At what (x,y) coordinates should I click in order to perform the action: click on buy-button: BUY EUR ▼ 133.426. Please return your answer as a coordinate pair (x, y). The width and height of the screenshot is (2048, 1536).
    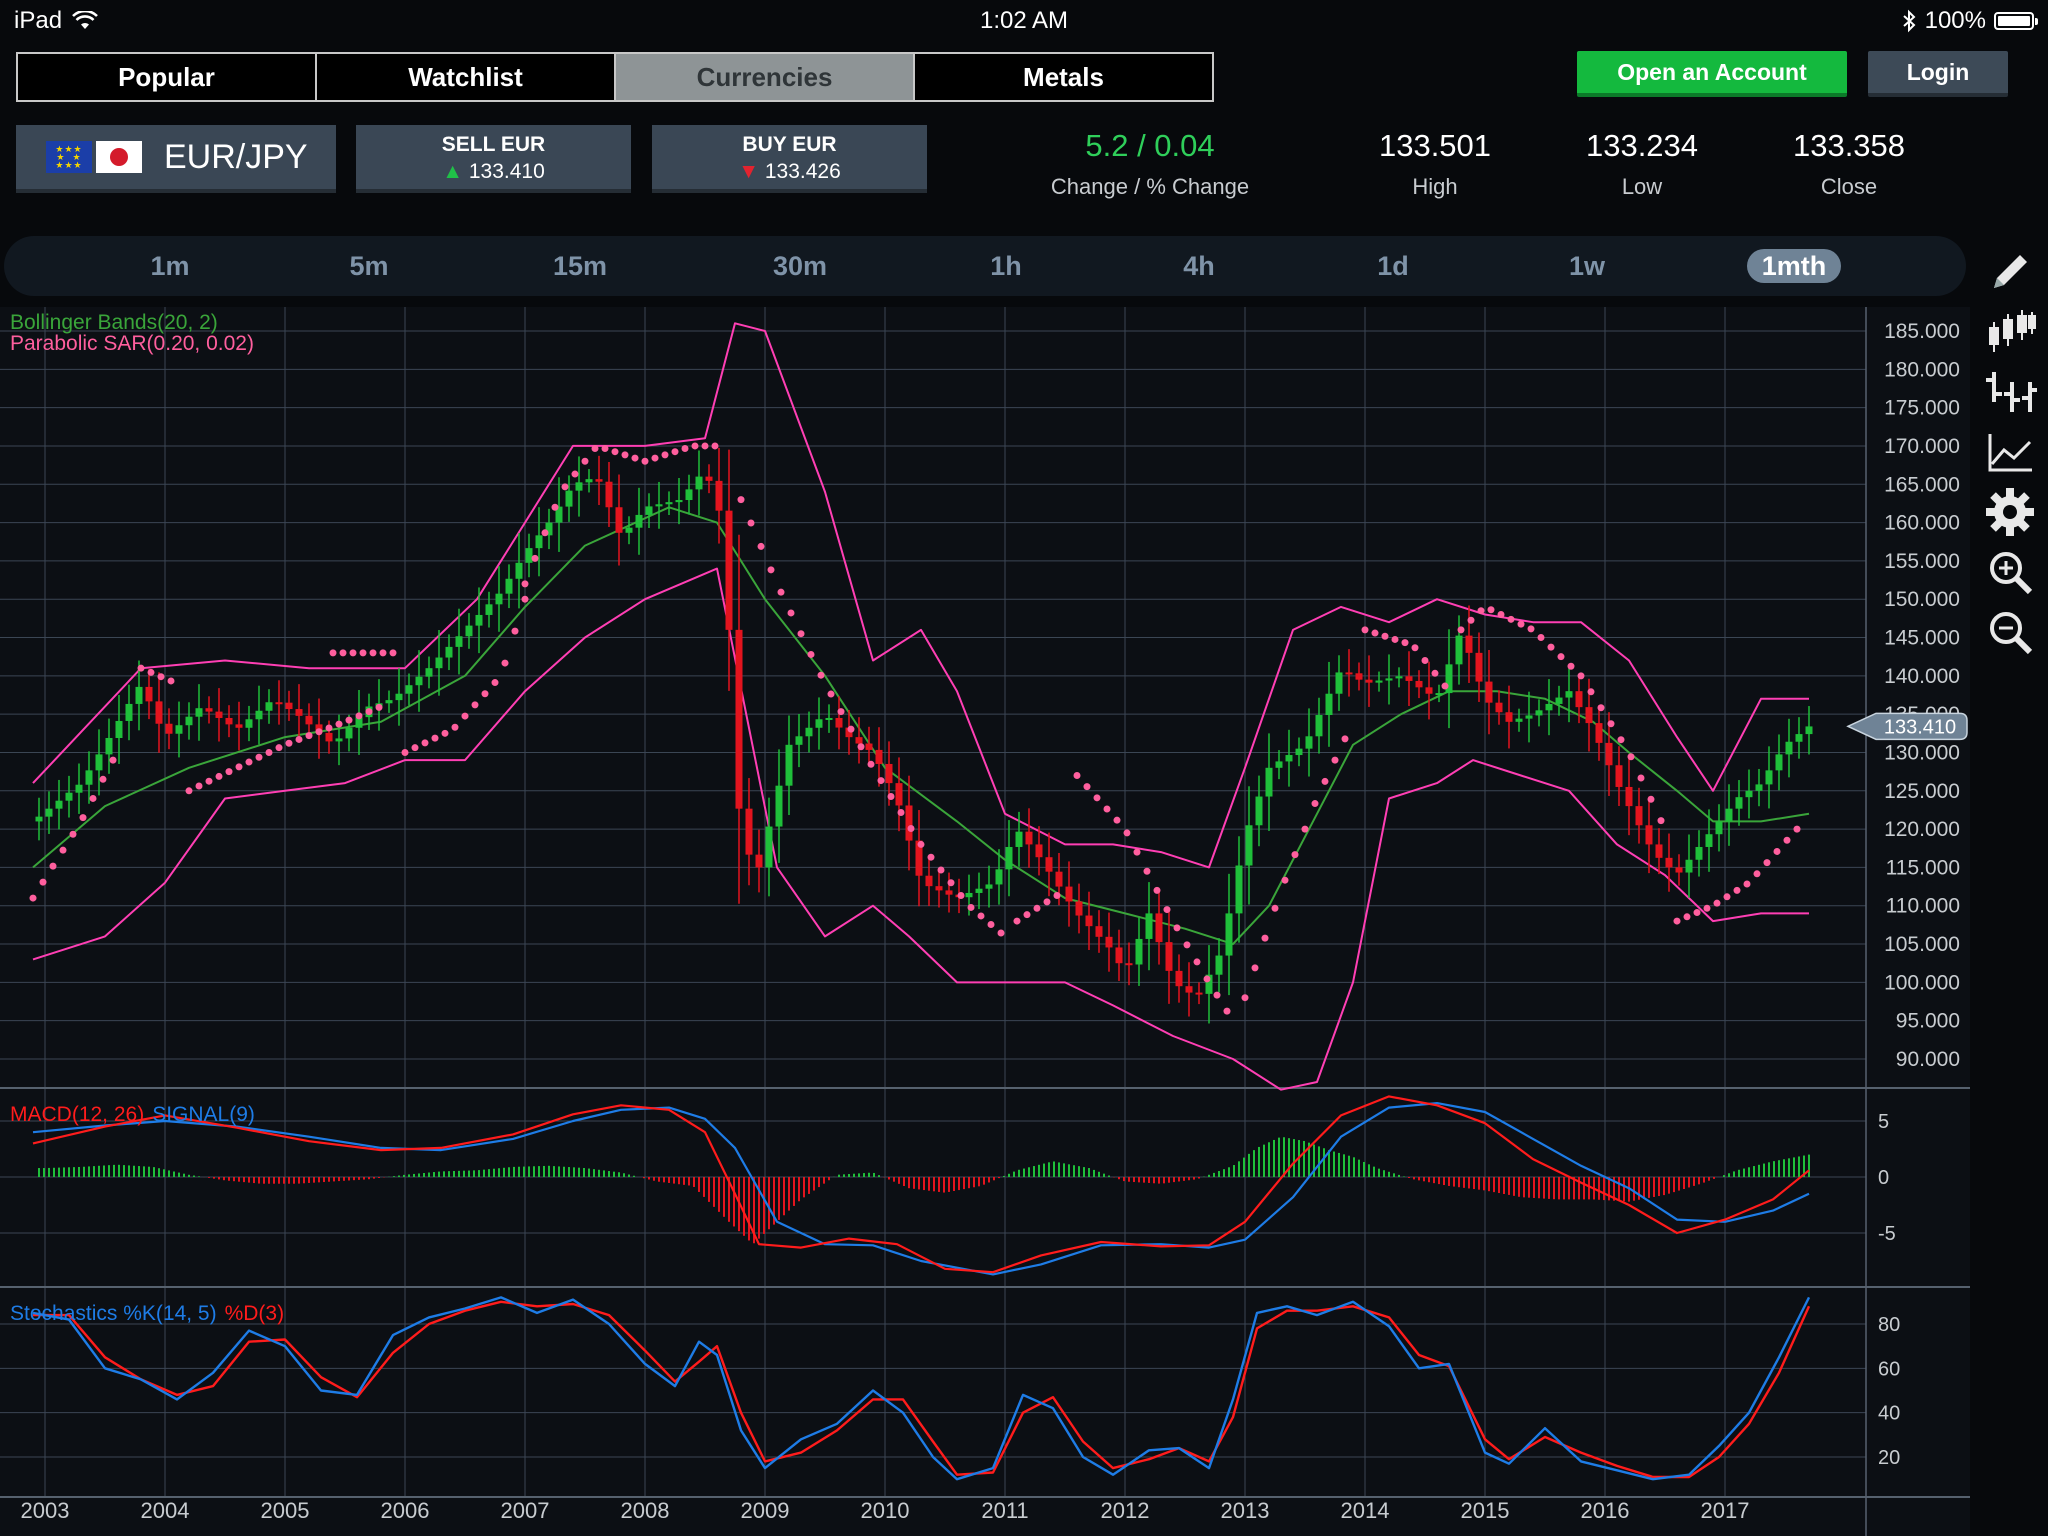
    Looking at the image, I should click on (789, 159).